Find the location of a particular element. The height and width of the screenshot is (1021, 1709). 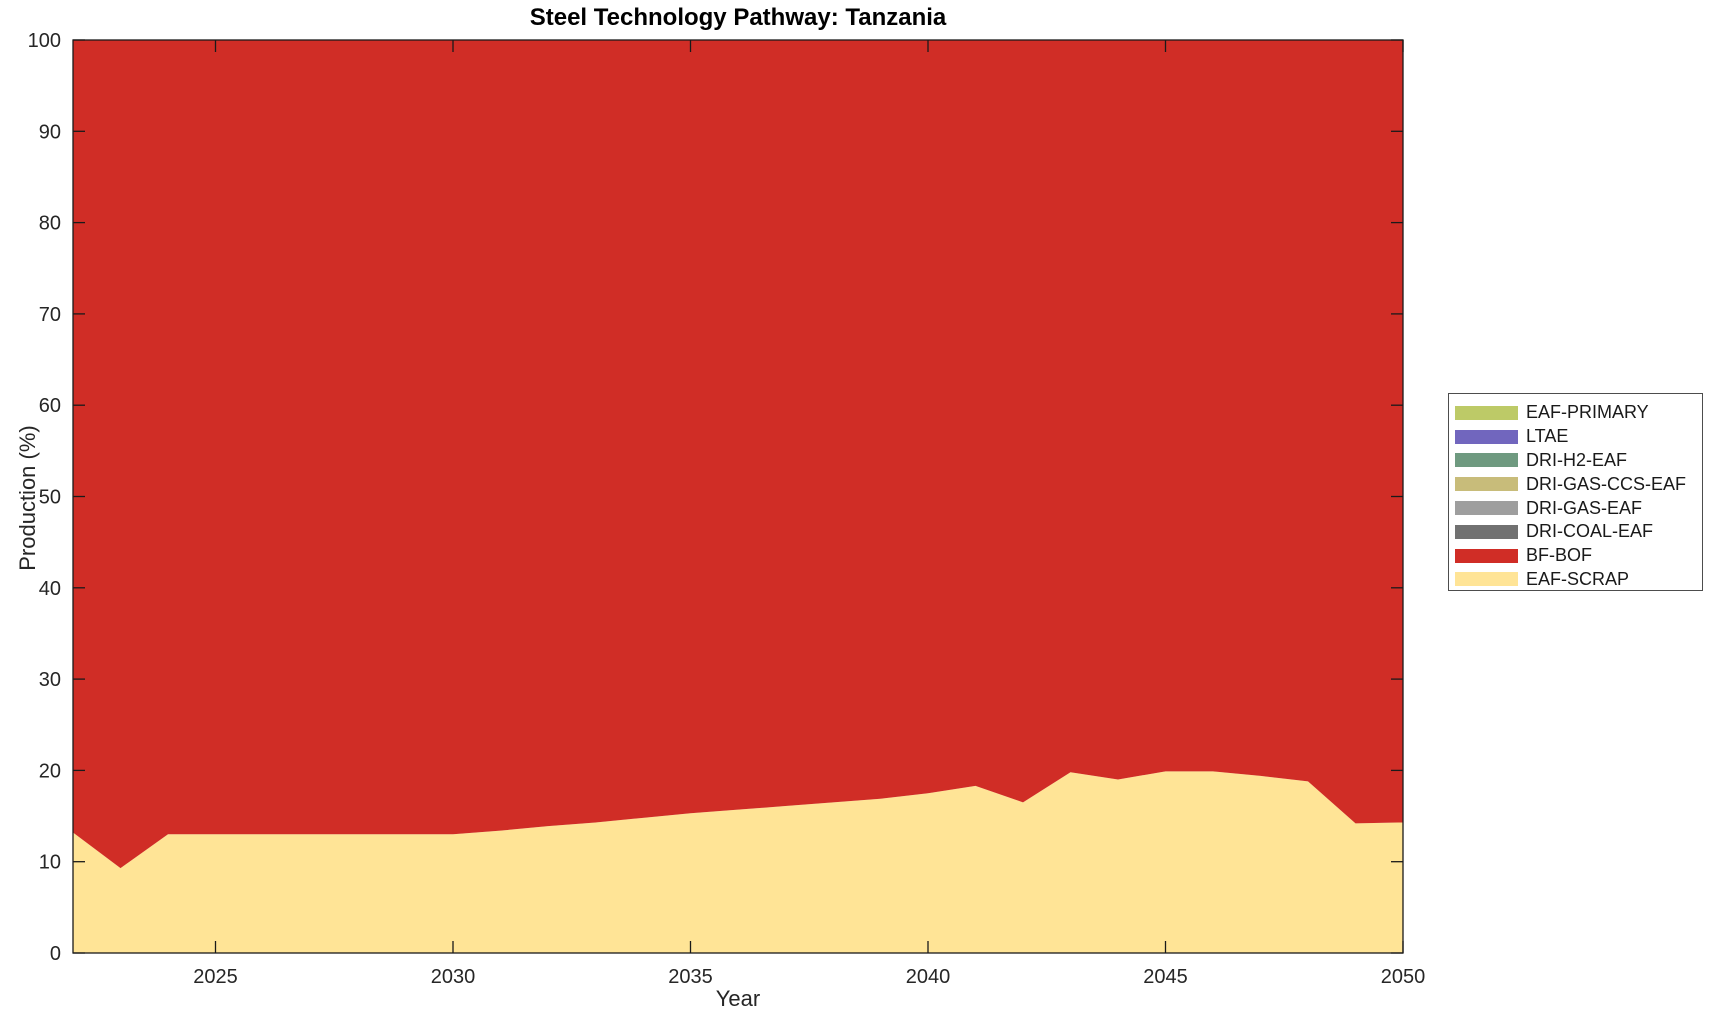

y-tick-label: 100 is located at coordinates (44, 41).